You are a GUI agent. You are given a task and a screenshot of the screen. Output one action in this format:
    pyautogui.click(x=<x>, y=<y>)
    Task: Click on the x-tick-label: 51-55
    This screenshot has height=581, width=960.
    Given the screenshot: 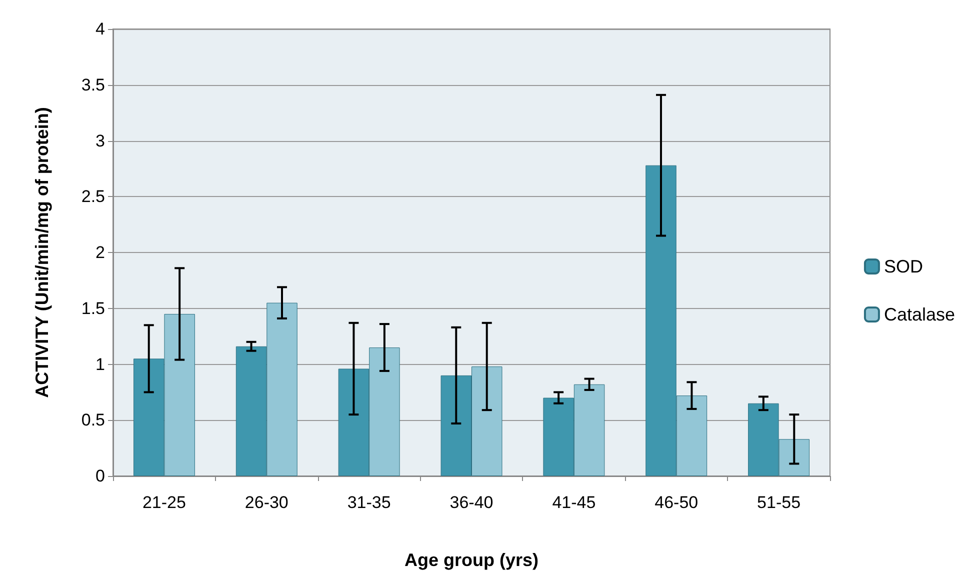 What is the action you would take?
    pyautogui.click(x=779, y=502)
    